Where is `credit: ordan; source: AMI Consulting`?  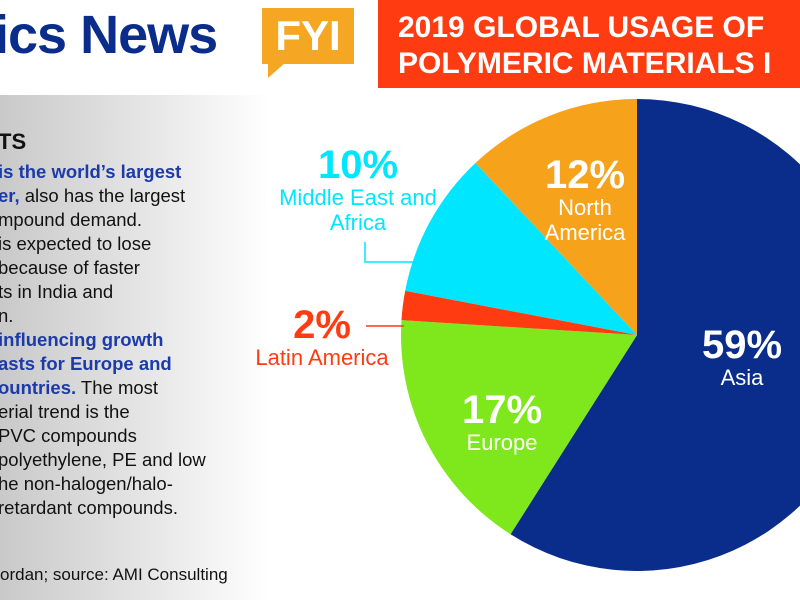
credit: ordan; source: AMI Consulting is located at coordinates (114, 574).